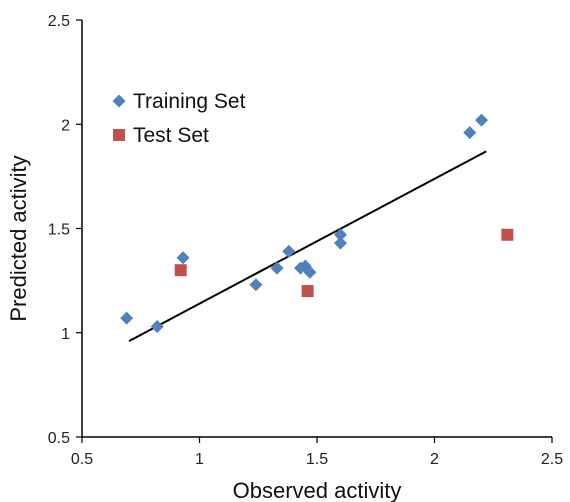 This screenshot has height=502, width=570. Describe the element at coordinates (179, 118) in the screenshot. I see `legend: Training Set Test Set` at that location.